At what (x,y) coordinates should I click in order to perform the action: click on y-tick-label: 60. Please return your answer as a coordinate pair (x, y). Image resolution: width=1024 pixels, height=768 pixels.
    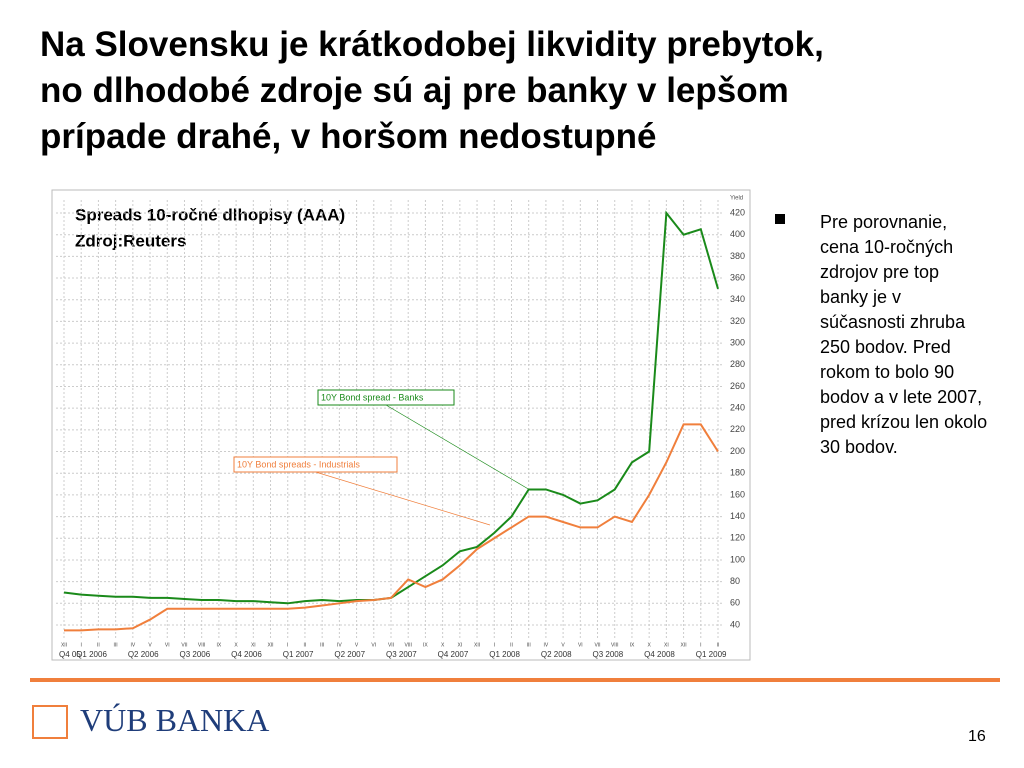
    Looking at the image, I should click on (735, 603).